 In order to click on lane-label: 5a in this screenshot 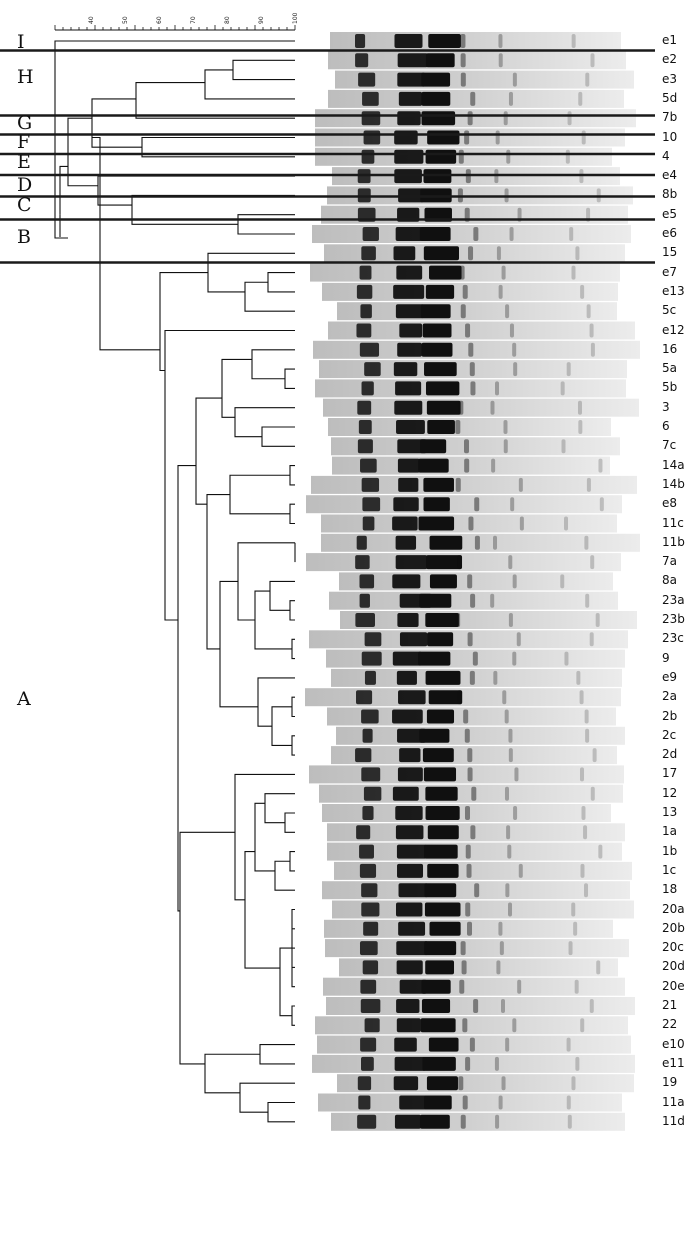, I will do `click(669, 368)`.